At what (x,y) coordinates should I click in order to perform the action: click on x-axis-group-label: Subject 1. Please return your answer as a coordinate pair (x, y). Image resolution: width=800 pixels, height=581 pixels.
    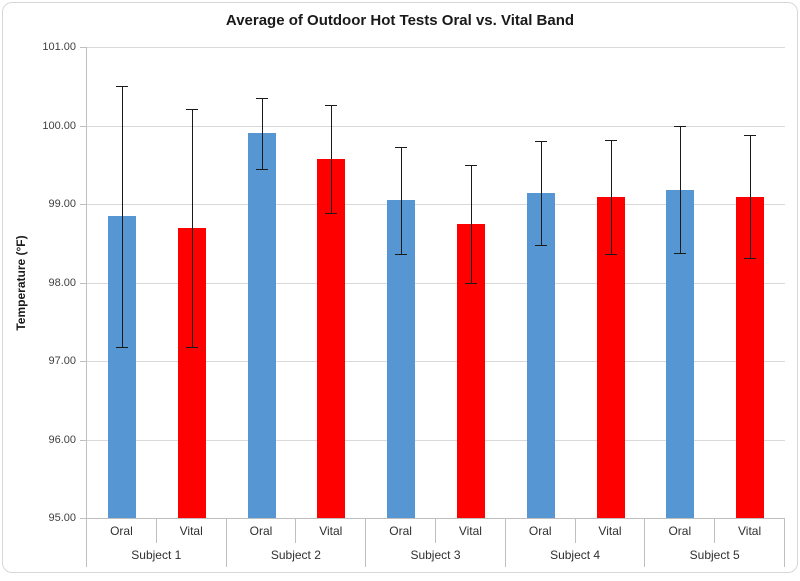
    Looking at the image, I should click on (157, 555).